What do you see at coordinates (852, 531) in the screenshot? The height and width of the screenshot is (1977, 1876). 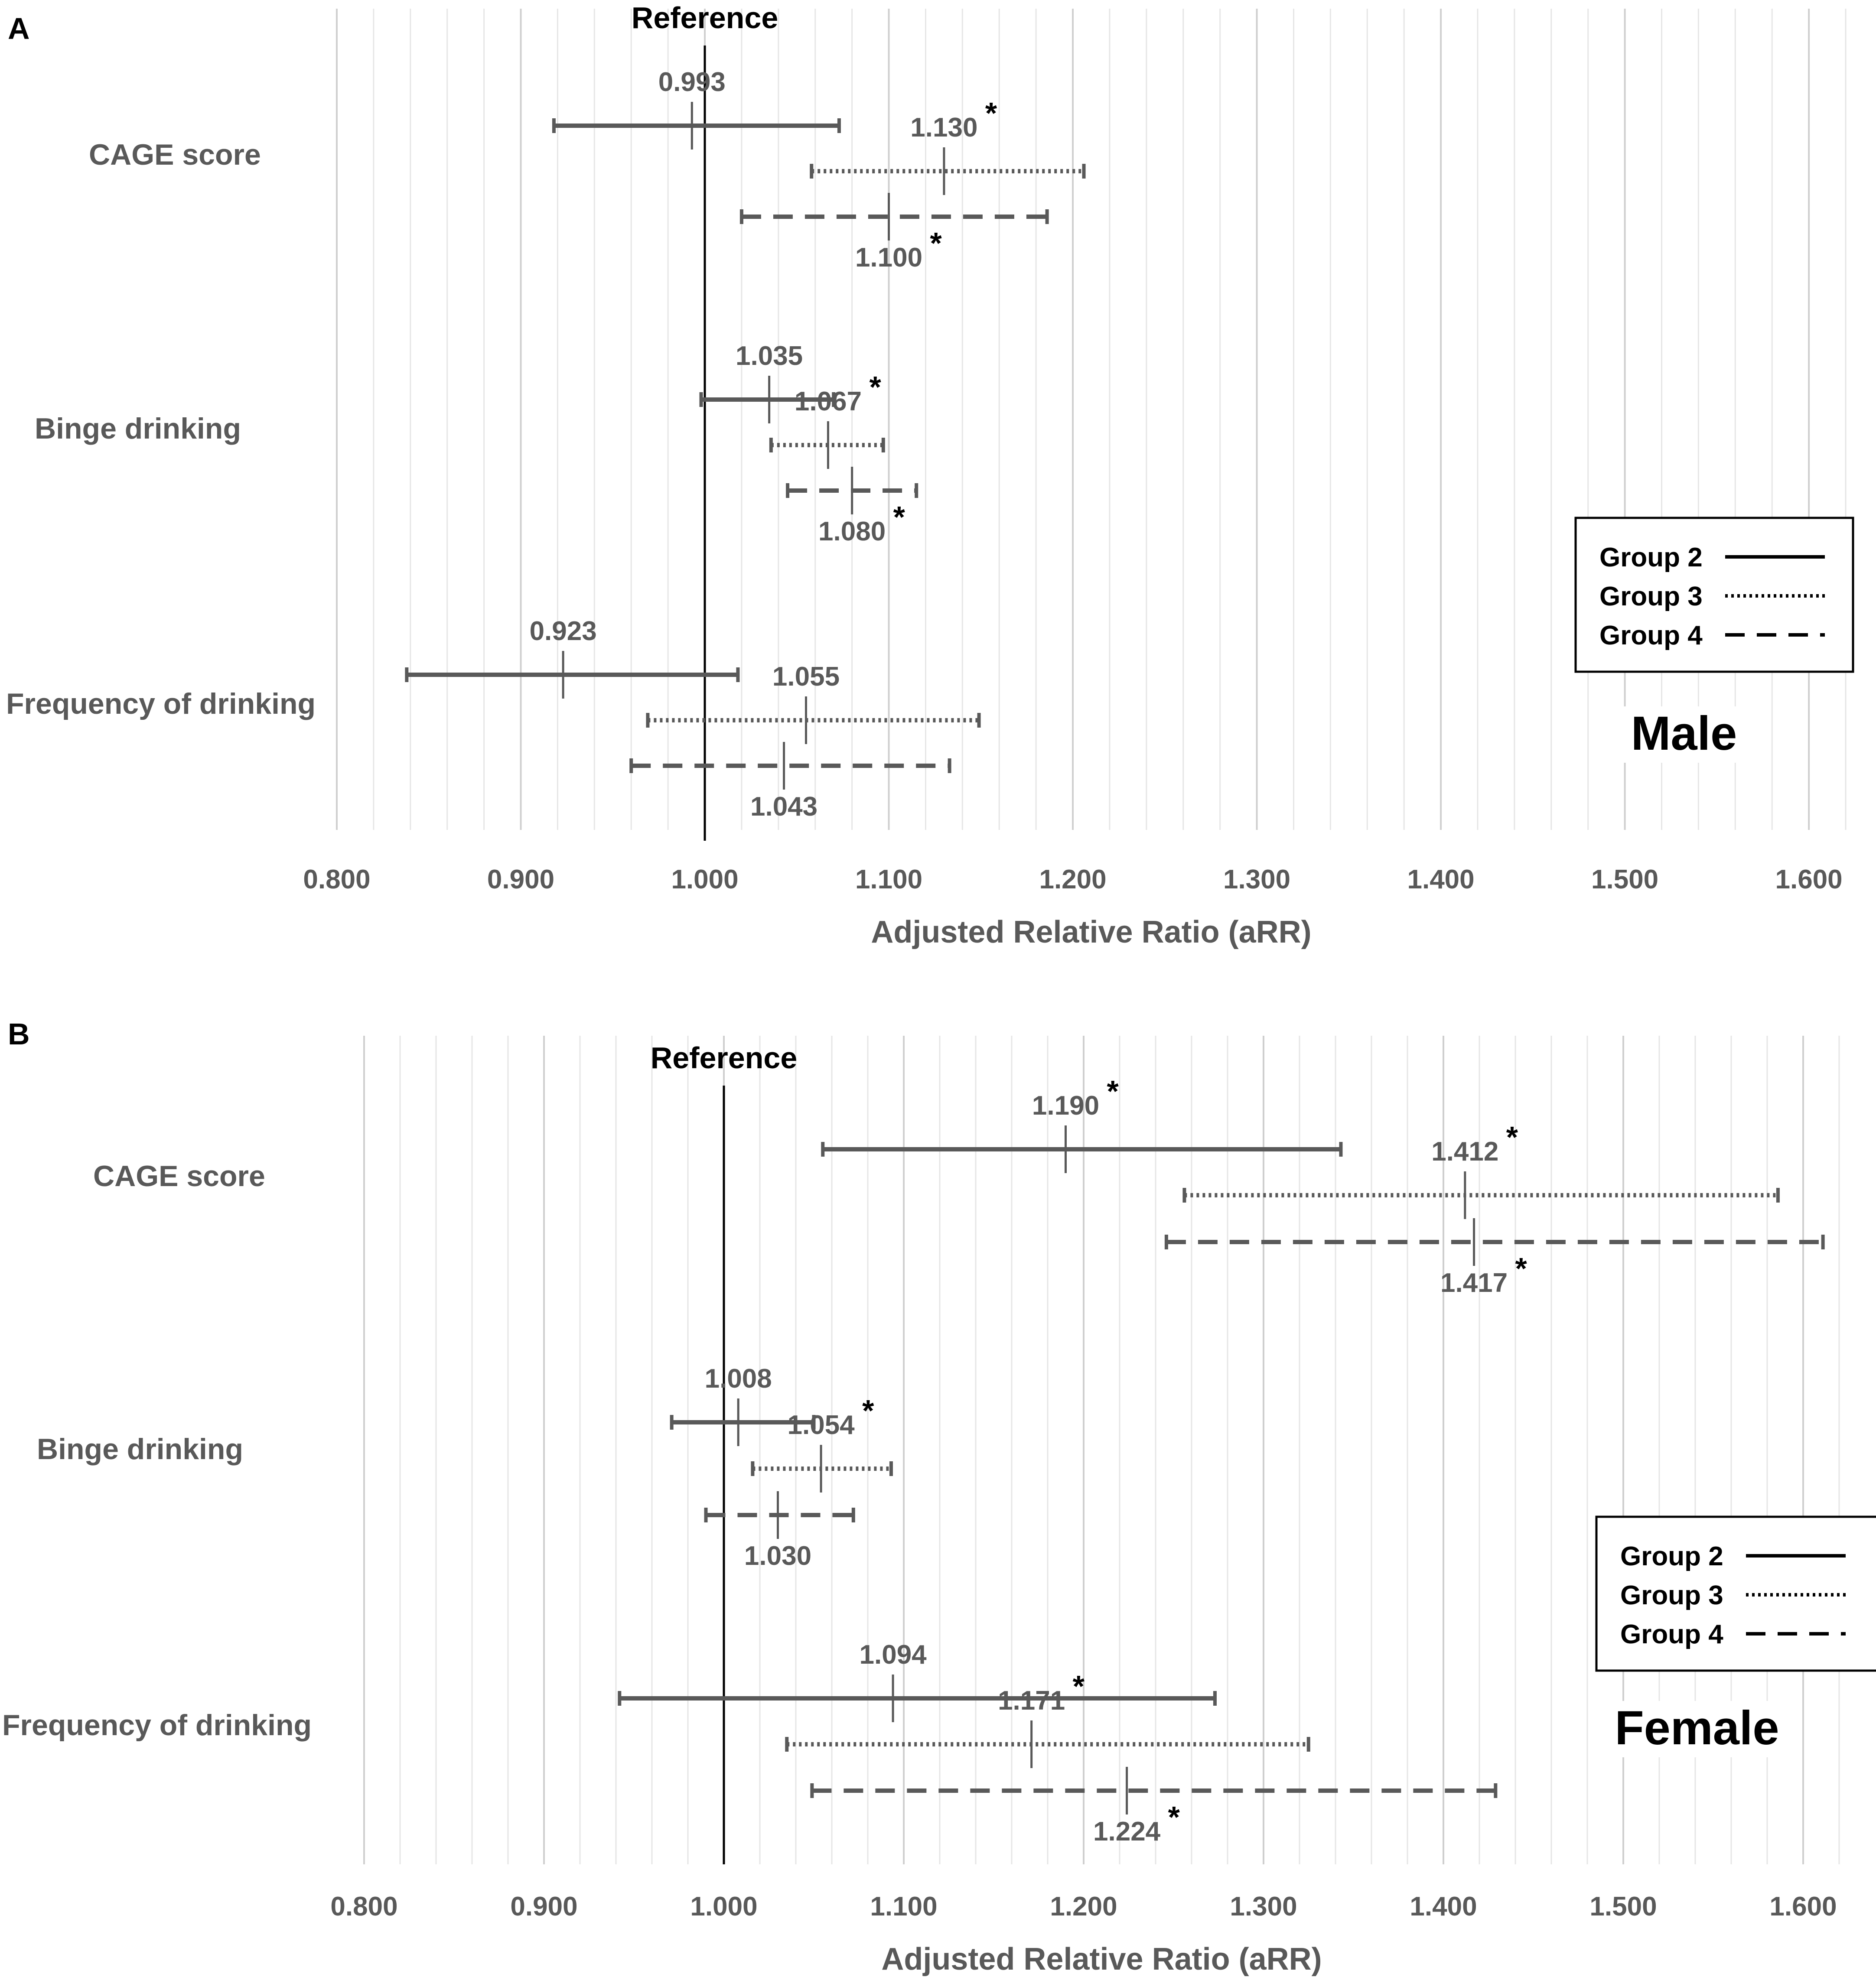 I see `estimate-label: 1.080` at bounding box center [852, 531].